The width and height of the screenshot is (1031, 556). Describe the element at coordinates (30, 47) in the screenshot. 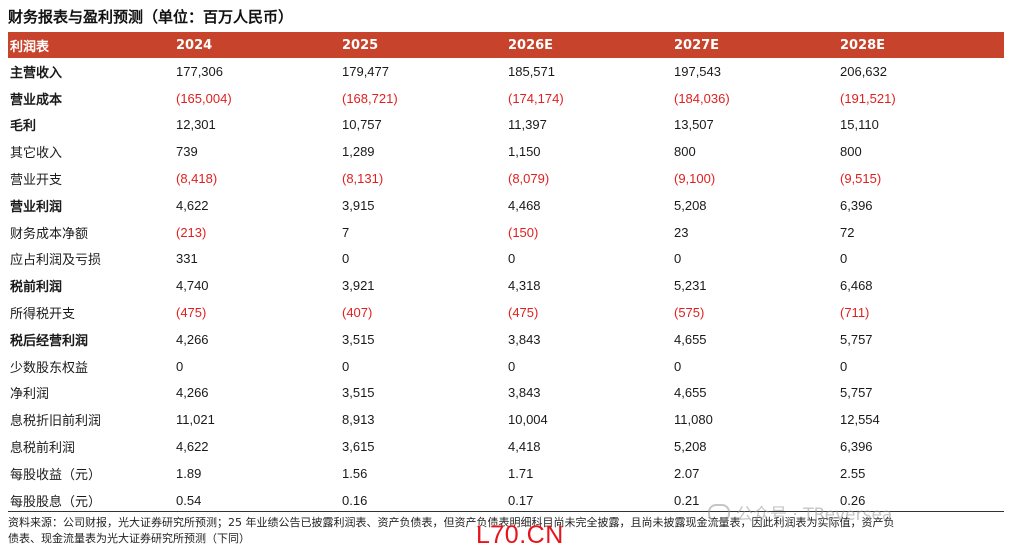

I see `header-cell-label: 利润表` at that location.